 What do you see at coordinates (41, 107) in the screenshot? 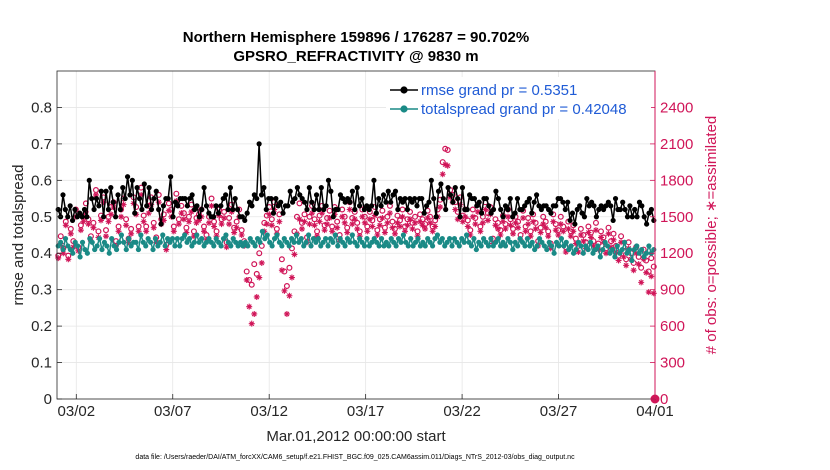
I see `y-tick-label-left: 0.8` at bounding box center [41, 107].